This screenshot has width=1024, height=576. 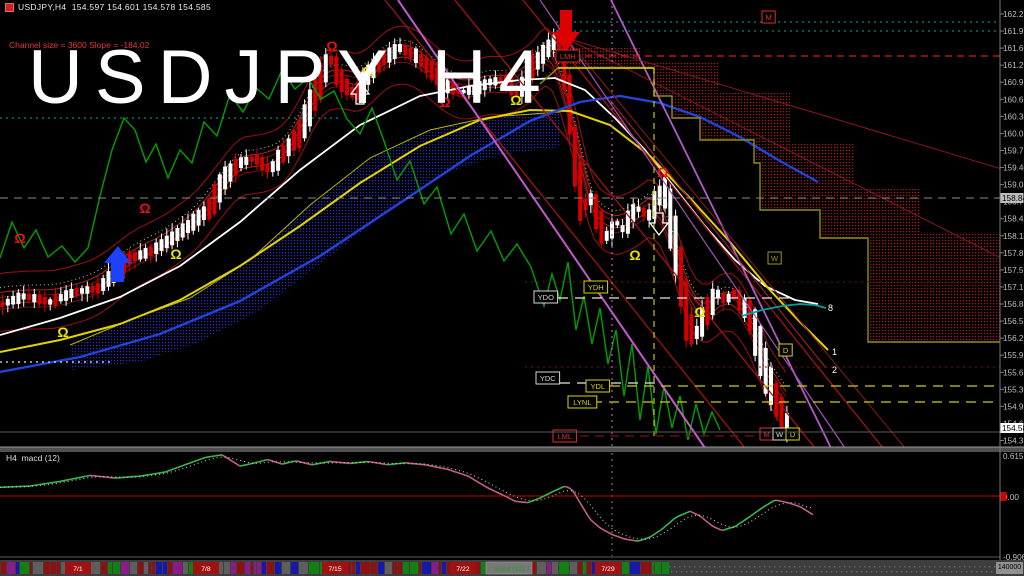 I want to click on price-tick-label: 155.620, so click(x=1013, y=372).